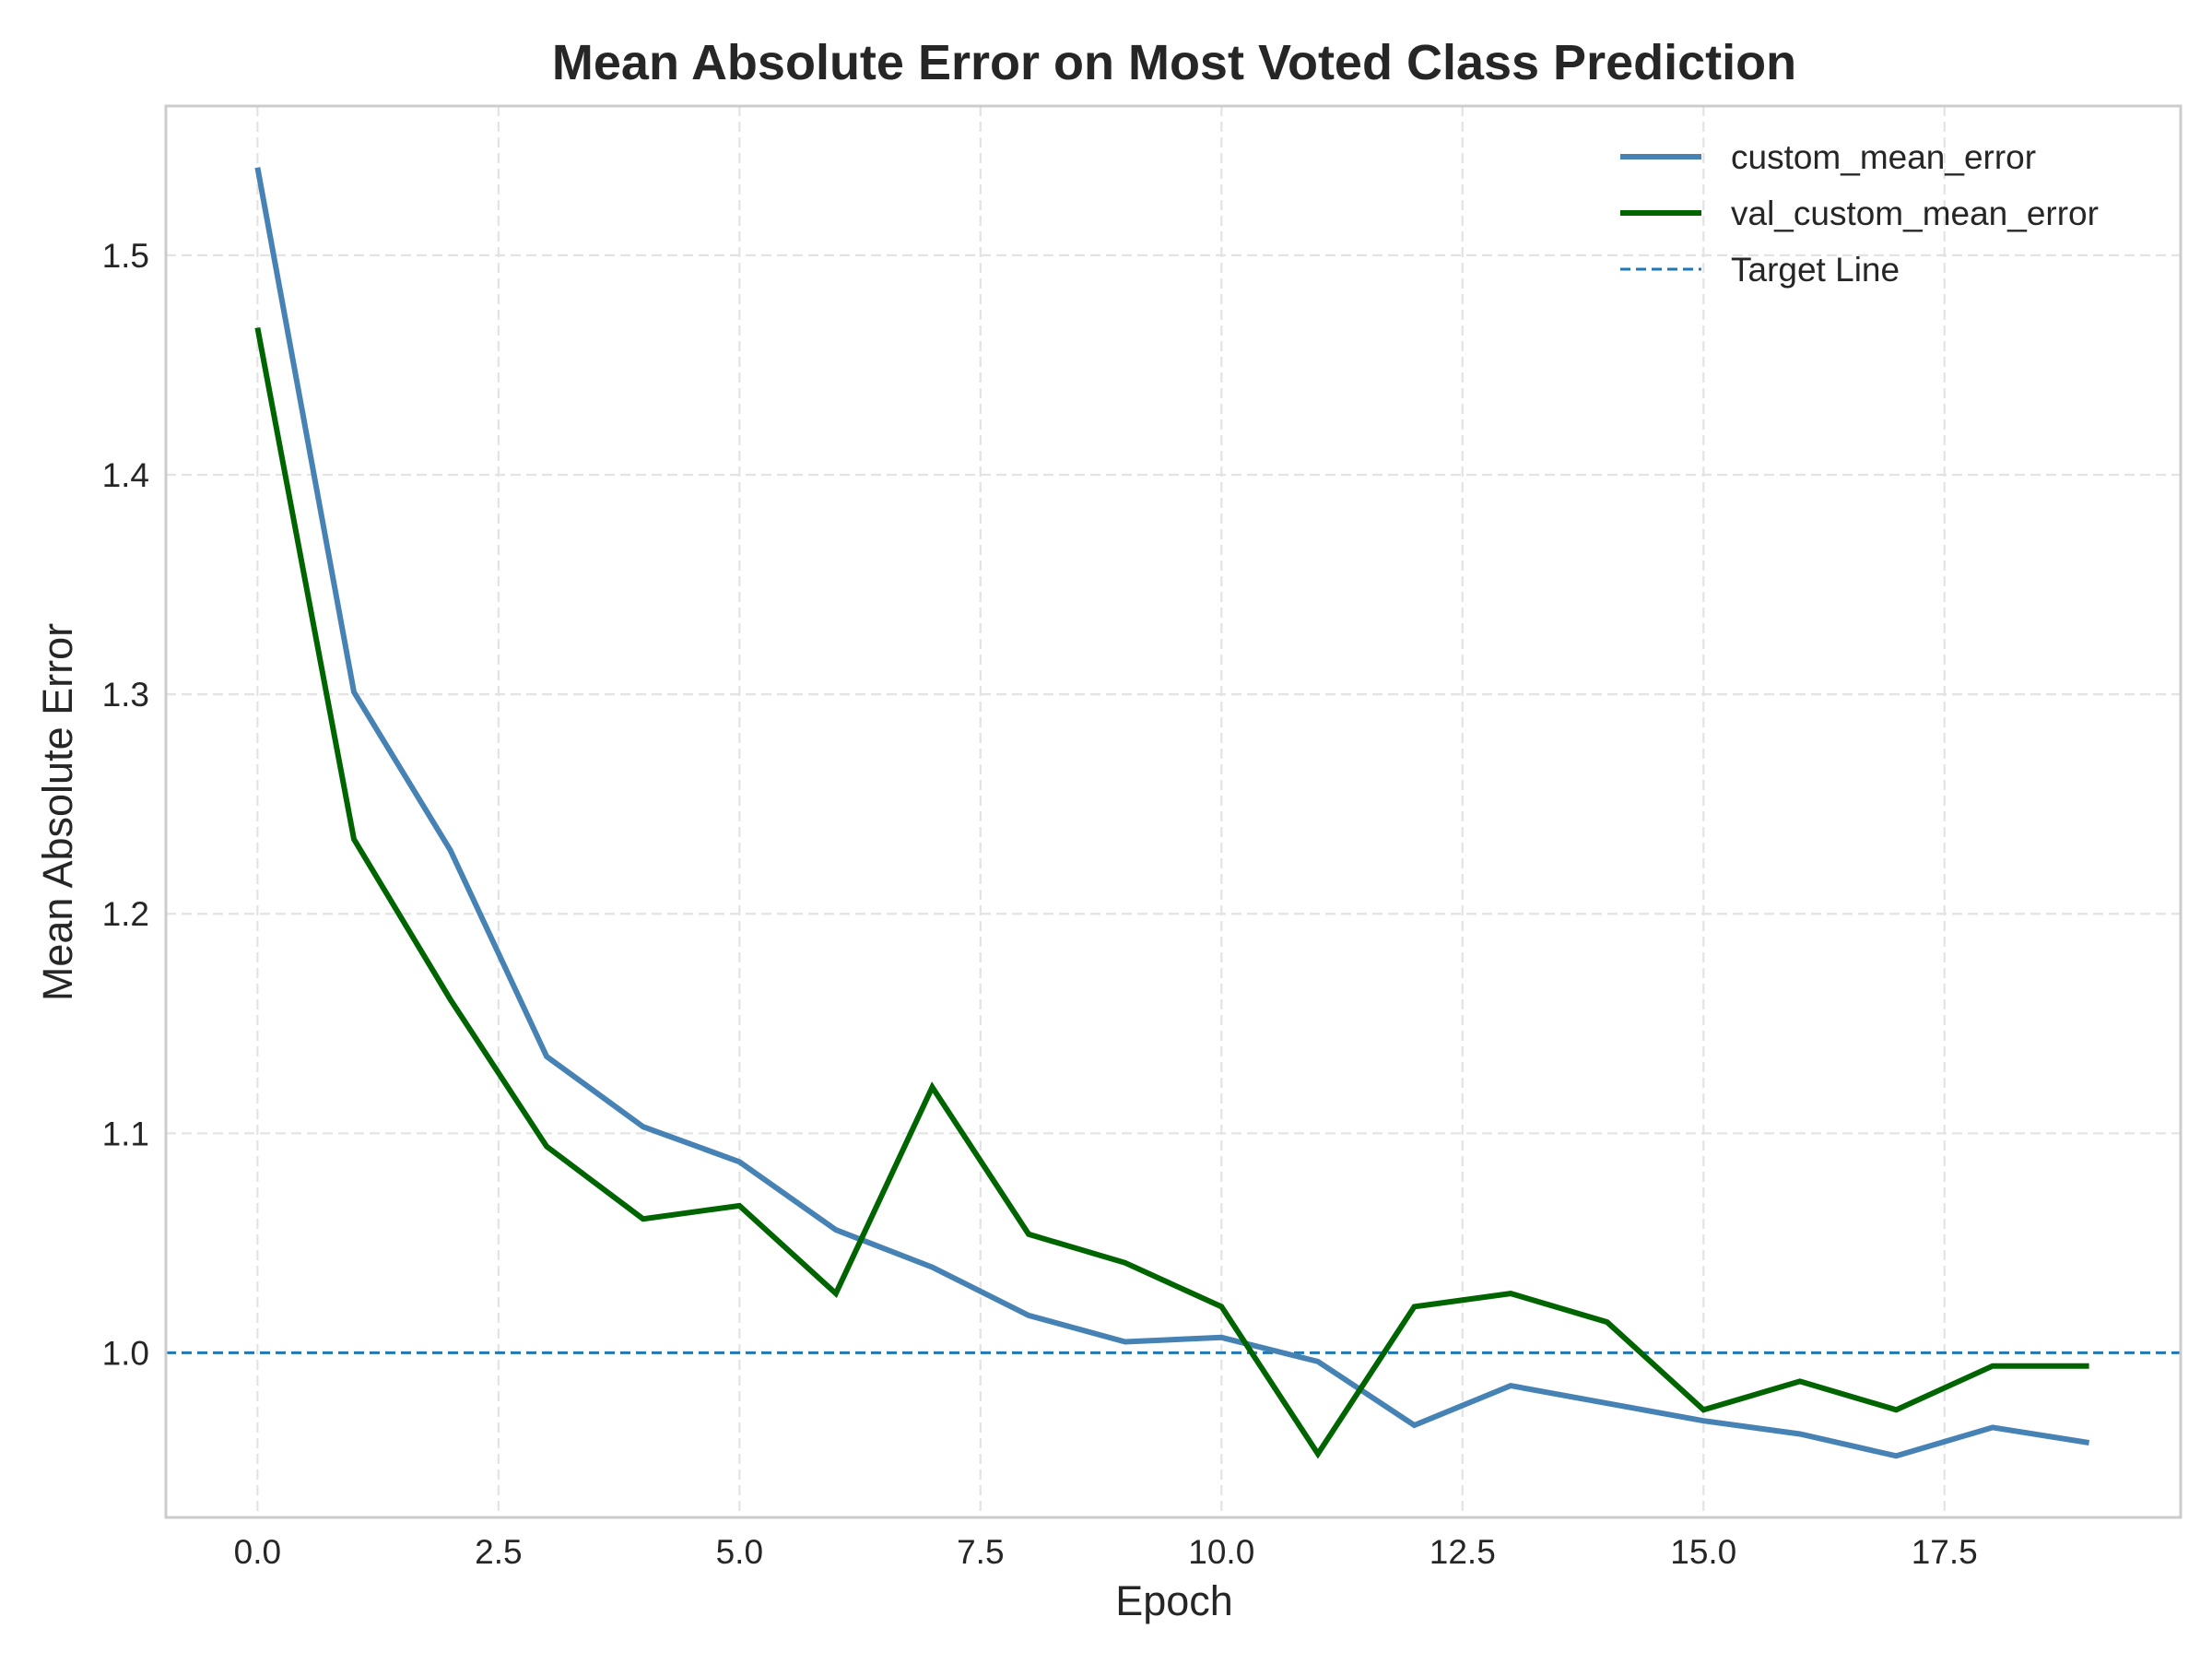 The width and height of the screenshot is (2212, 1664). I want to click on legend-label: custom_mean_error, so click(1883, 157).